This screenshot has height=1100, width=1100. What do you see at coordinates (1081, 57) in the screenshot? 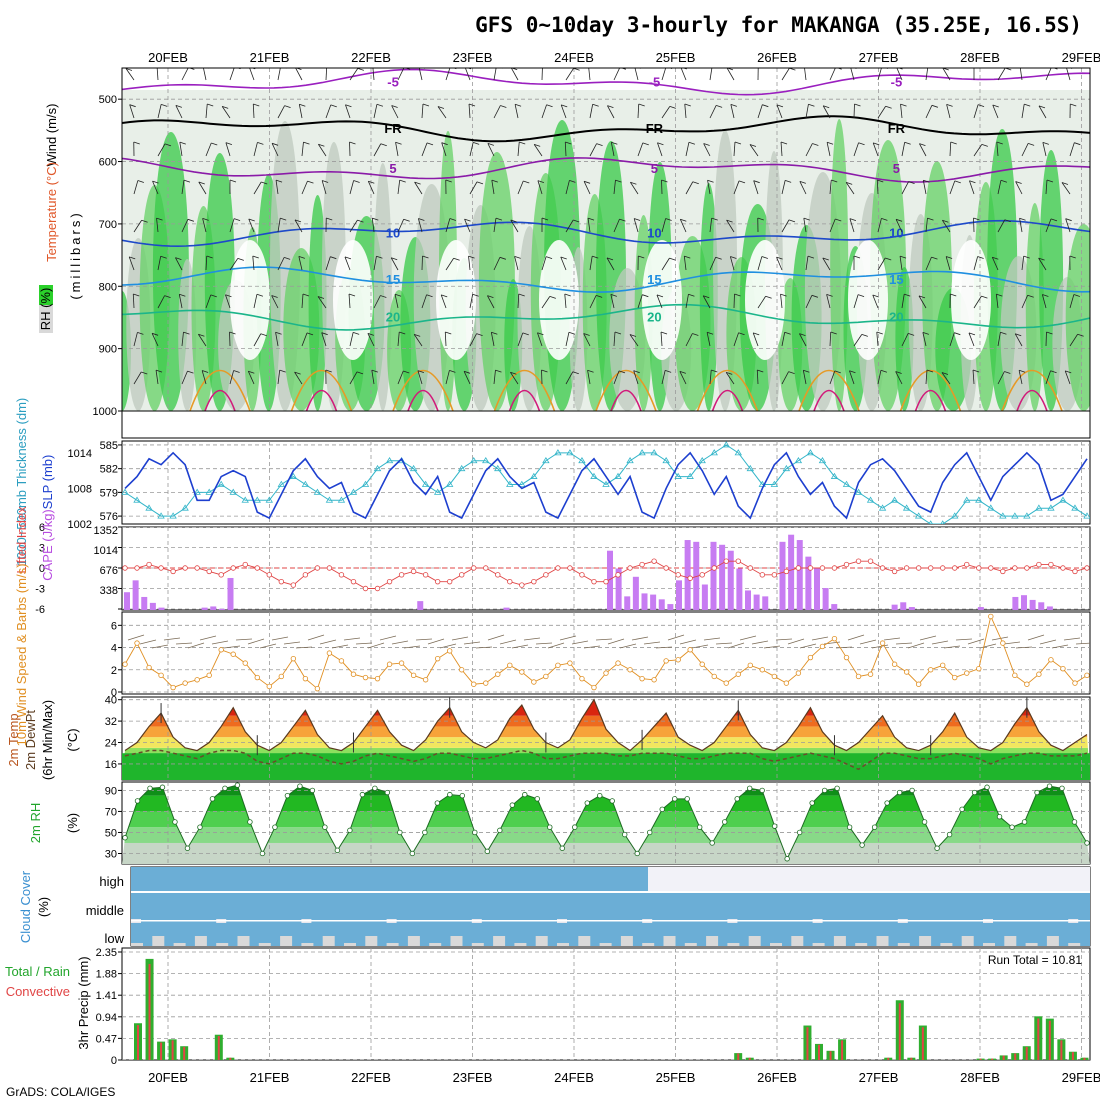
I see `date-label-top: 29FEB` at bounding box center [1081, 57].